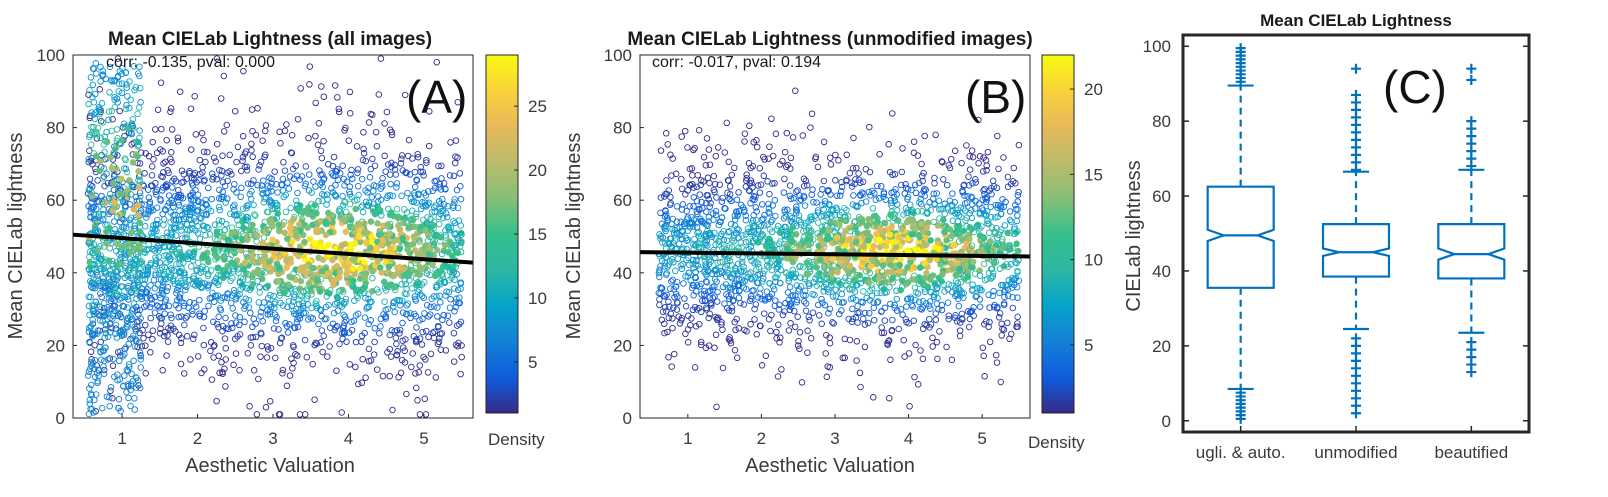 The width and height of the screenshot is (1608, 497). Describe the element at coordinates (516, 439) in the screenshot. I see `colorbar-label-a: Density` at that location.